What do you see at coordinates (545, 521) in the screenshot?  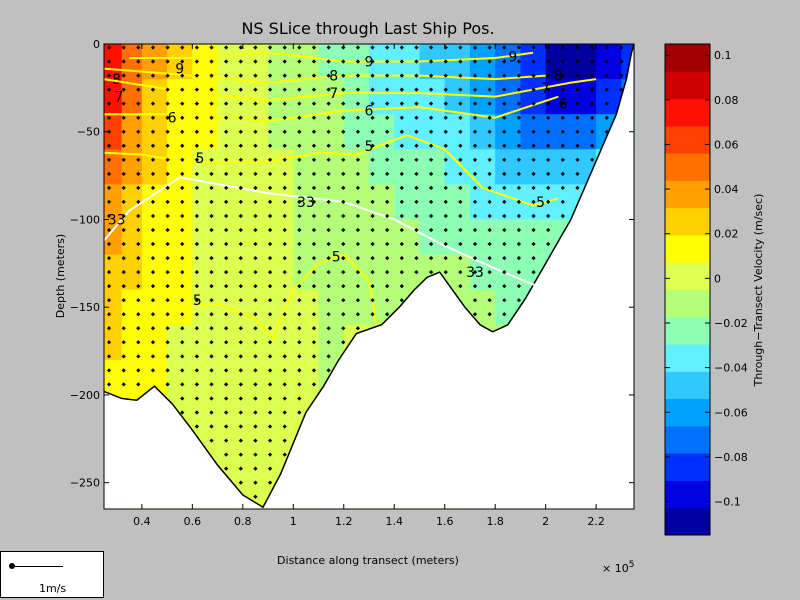 I see `x-tick-label: 2` at bounding box center [545, 521].